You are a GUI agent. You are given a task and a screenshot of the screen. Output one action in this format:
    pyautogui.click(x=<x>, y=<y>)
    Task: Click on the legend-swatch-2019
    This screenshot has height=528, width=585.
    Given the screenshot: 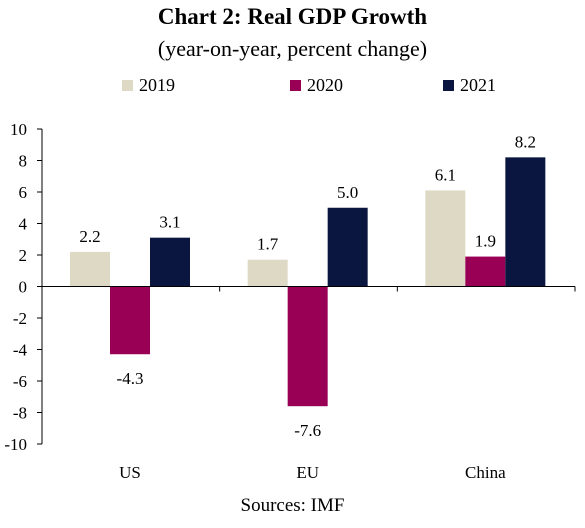 What is the action you would take?
    pyautogui.click(x=127, y=85)
    